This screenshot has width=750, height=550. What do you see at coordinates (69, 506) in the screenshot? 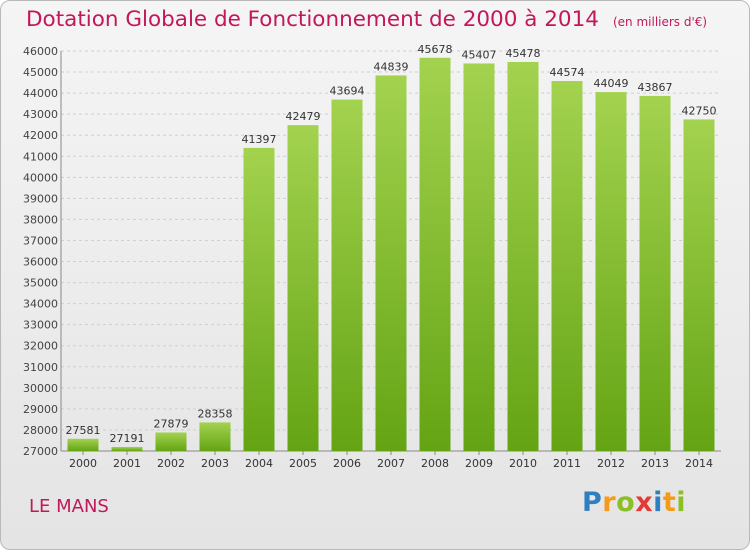
I see `location-label: LE MANS` at bounding box center [69, 506].